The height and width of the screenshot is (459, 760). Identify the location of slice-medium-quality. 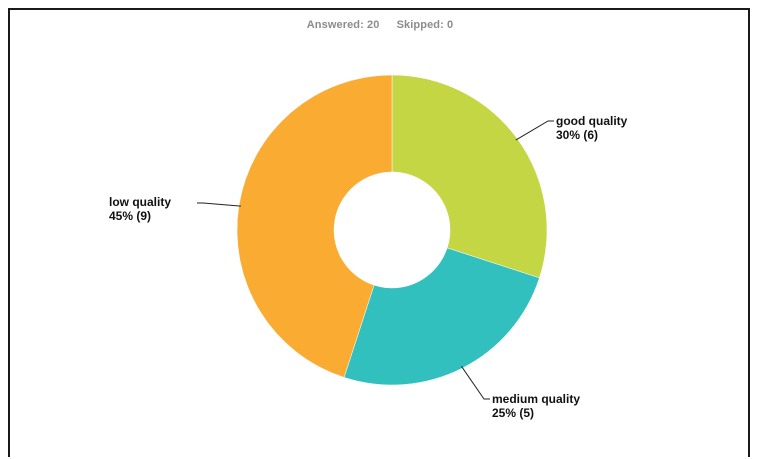
(441, 316).